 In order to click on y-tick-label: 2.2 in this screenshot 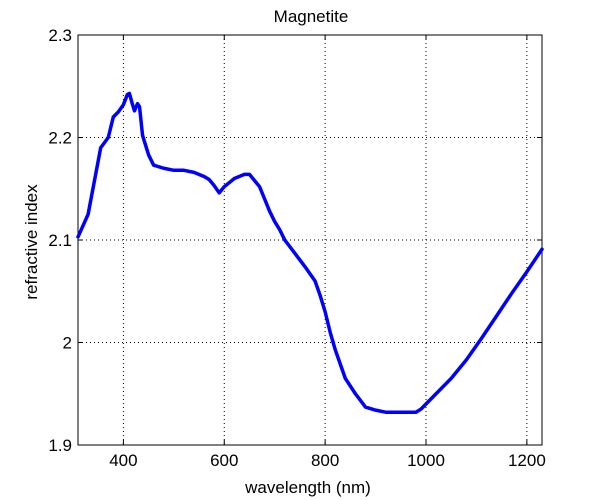, I will do `click(60, 138)`.